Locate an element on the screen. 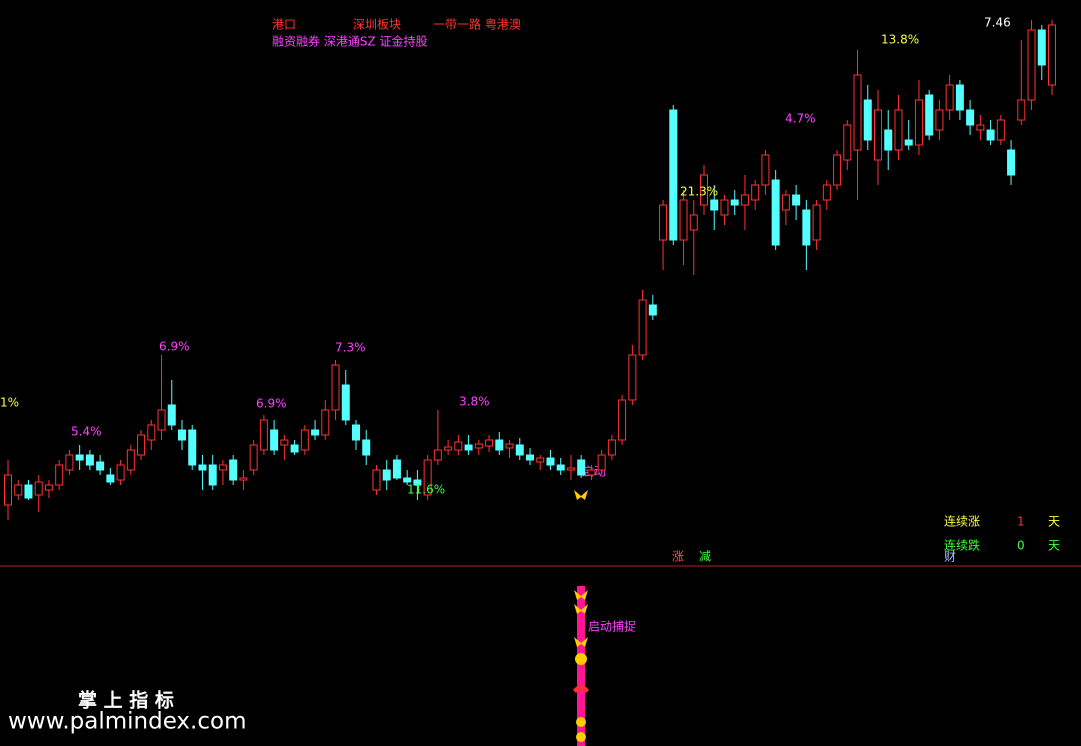 The width and height of the screenshot is (1081, 746). coin-icon is located at coordinates (581, 722).